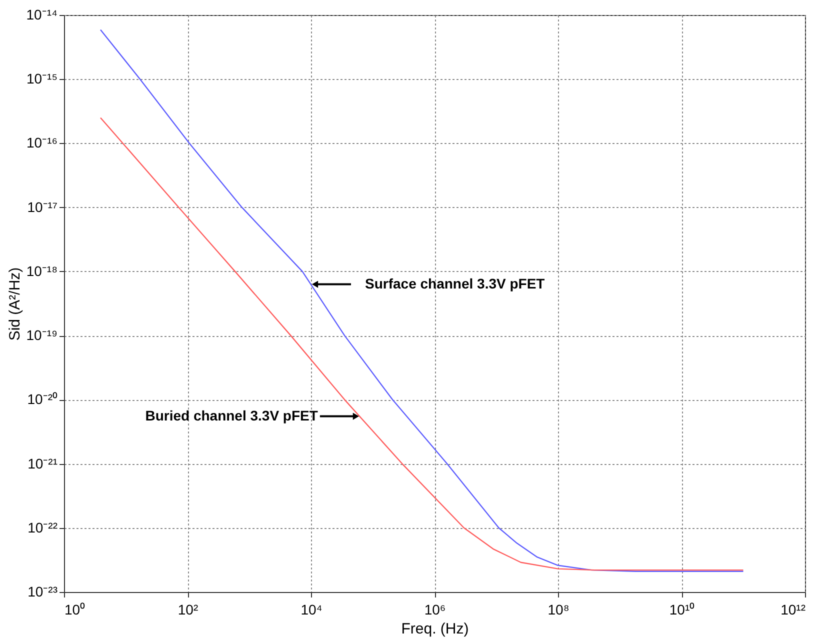 The height and width of the screenshot is (640, 822). What do you see at coordinates (435, 629) in the screenshot?
I see `x-axis-title: Freq. (Hz)` at bounding box center [435, 629].